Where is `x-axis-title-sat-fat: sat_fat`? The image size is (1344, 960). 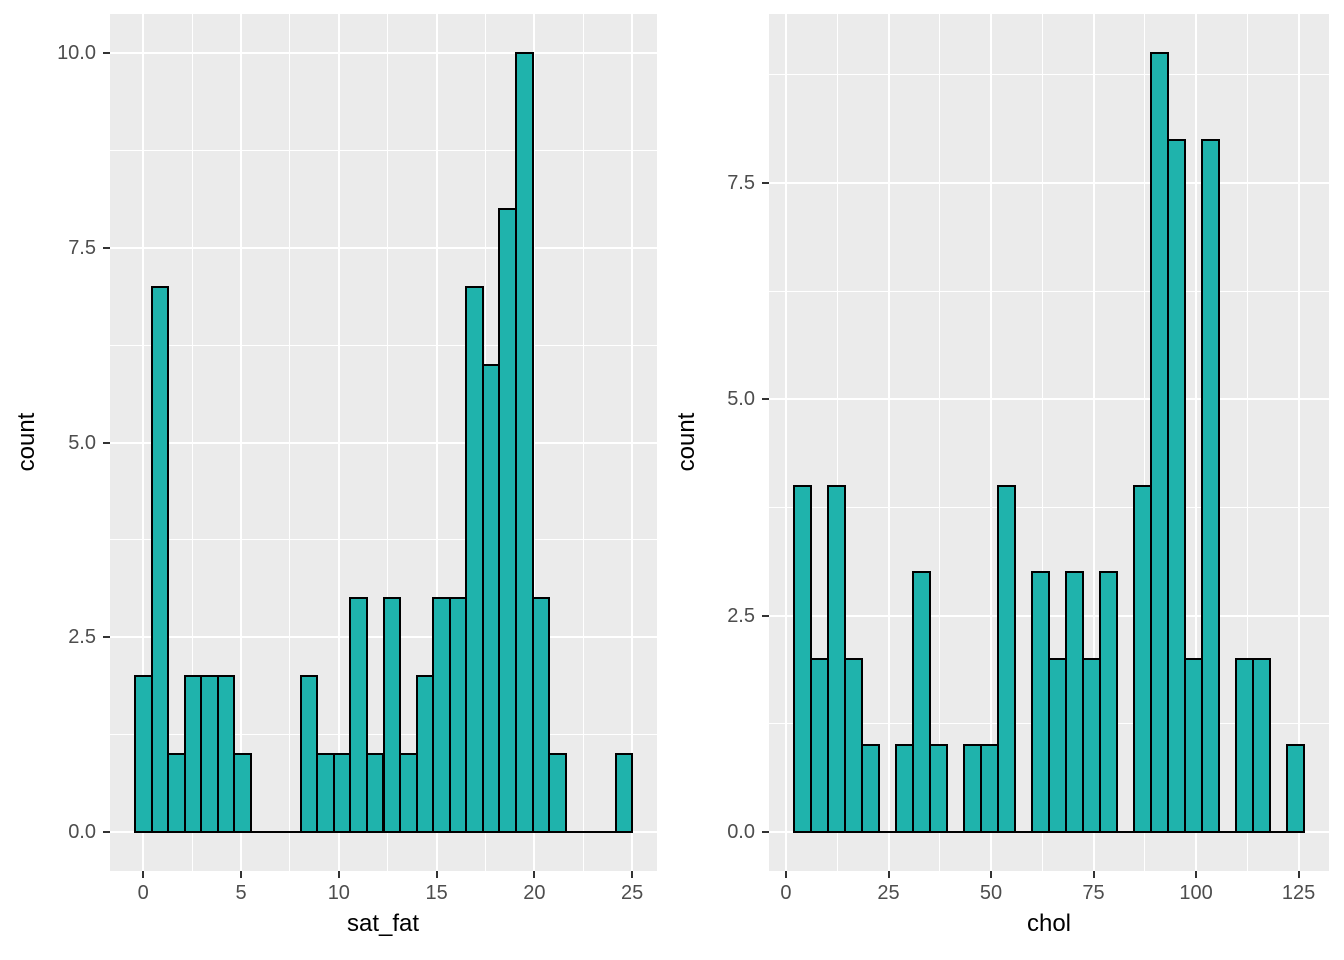
x-axis-title-sat-fat: sat_fat is located at coordinates (383, 923).